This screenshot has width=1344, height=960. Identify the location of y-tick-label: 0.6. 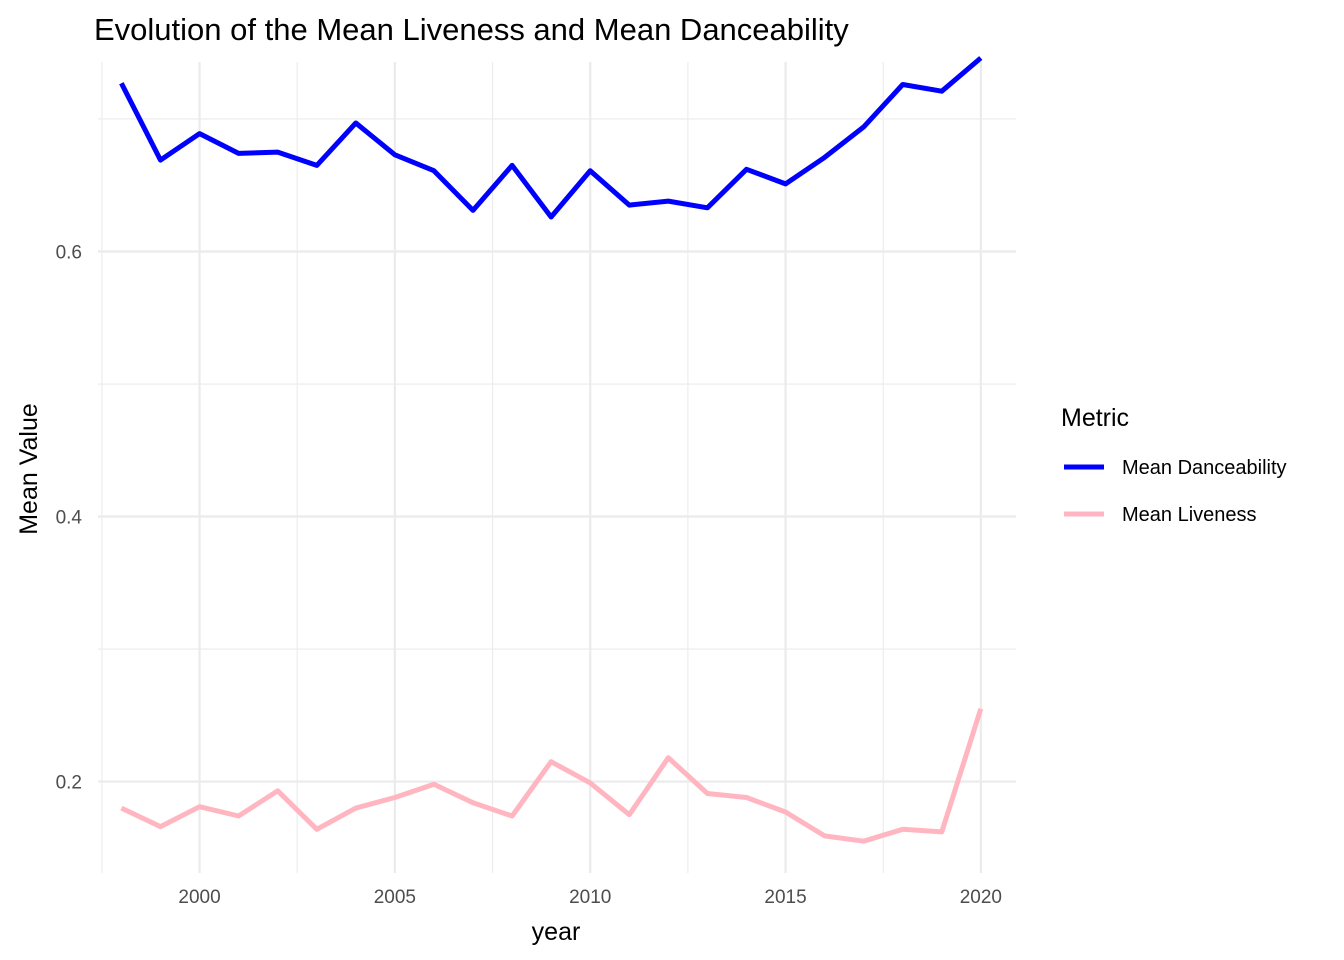
(69, 252).